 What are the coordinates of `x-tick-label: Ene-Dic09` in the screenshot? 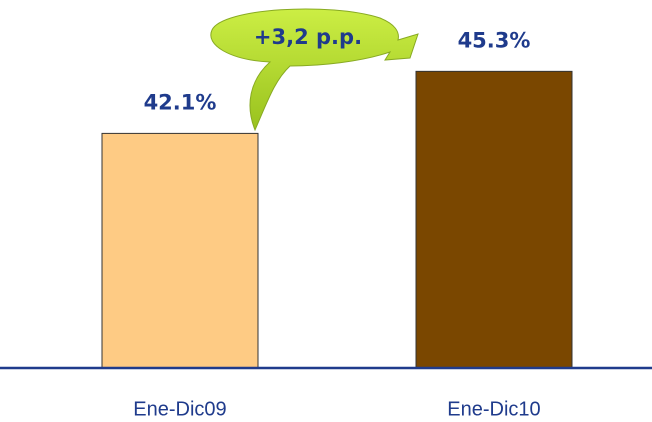 It's located at (179, 409).